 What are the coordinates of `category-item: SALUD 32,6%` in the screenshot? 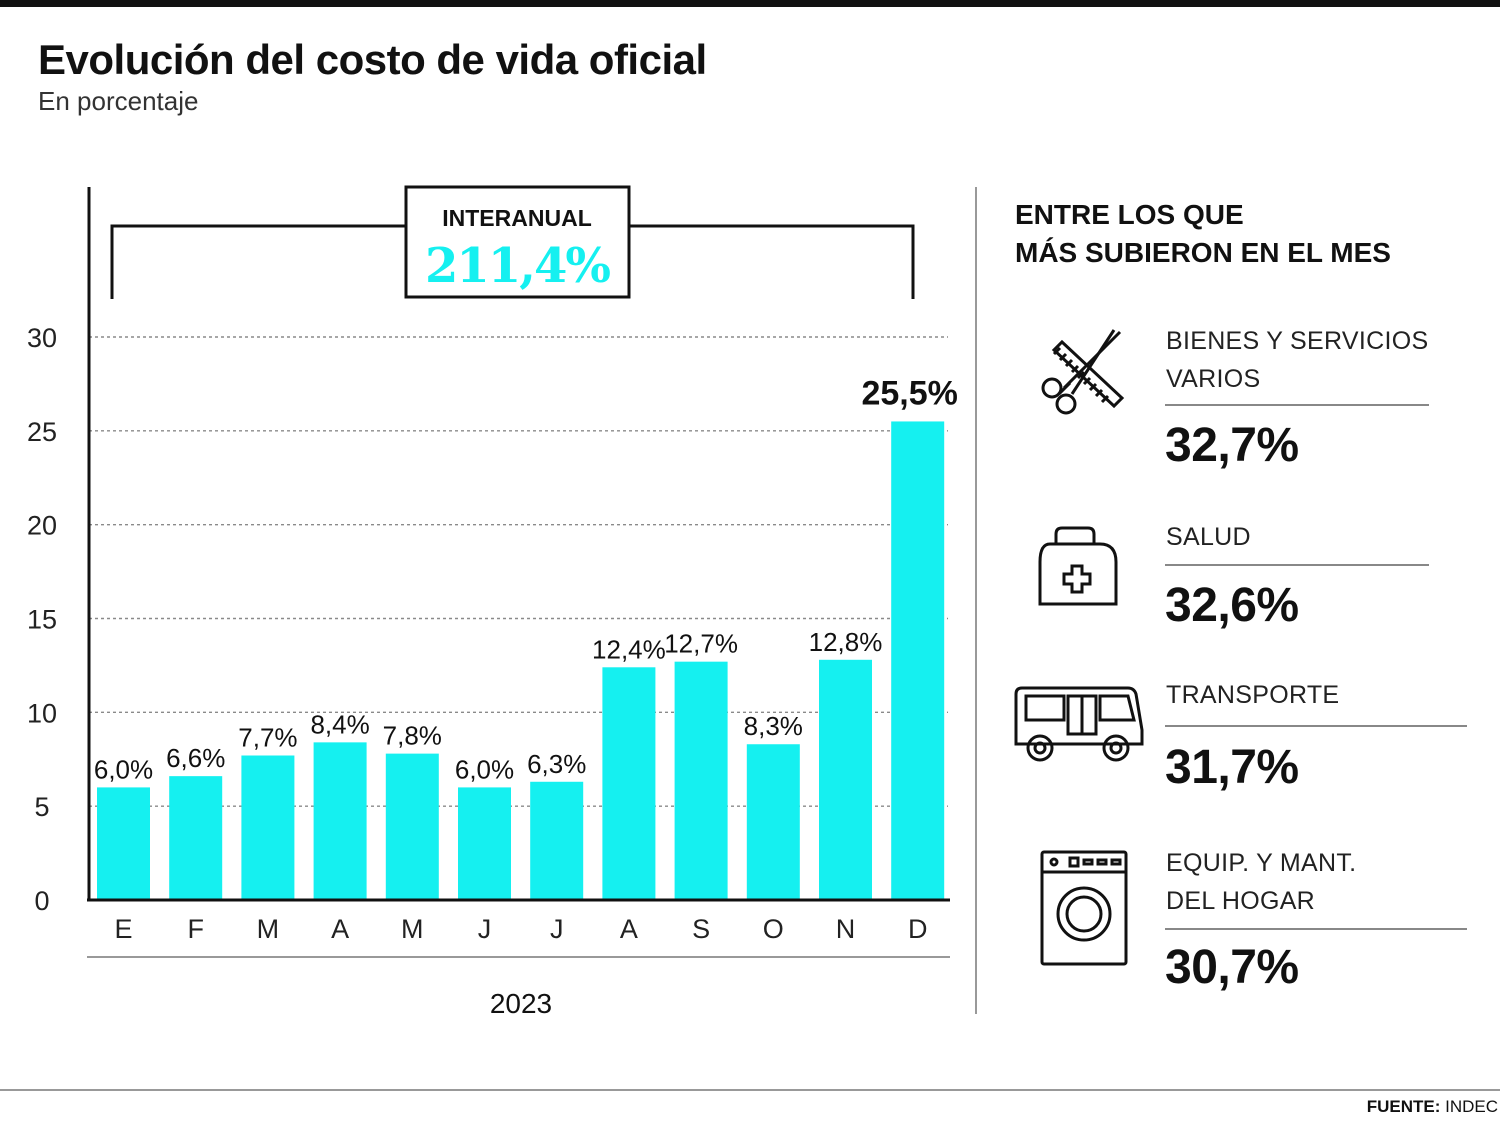 It's located at (1245, 578).